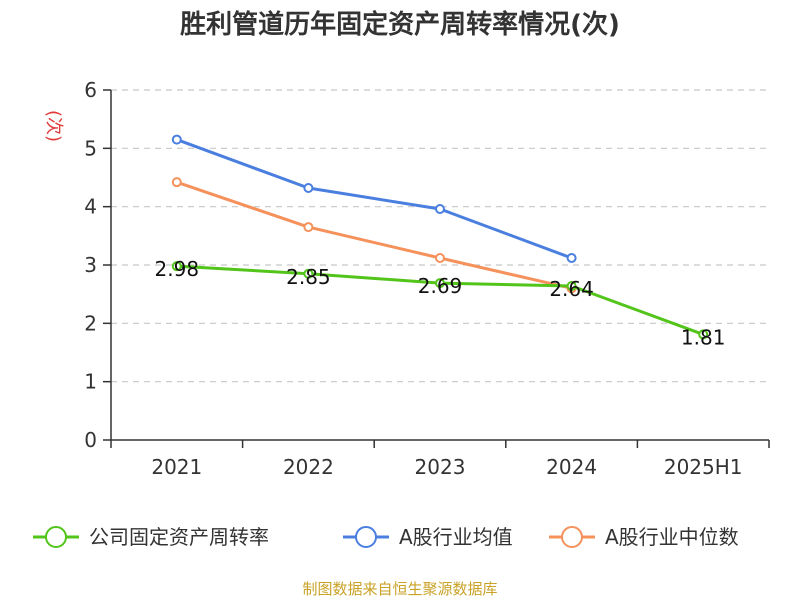 Image resolution: width=800 pixels, height=600 pixels. What do you see at coordinates (90, 323) in the screenshot?
I see `y-tick-label: 2` at bounding box center [90, 323].